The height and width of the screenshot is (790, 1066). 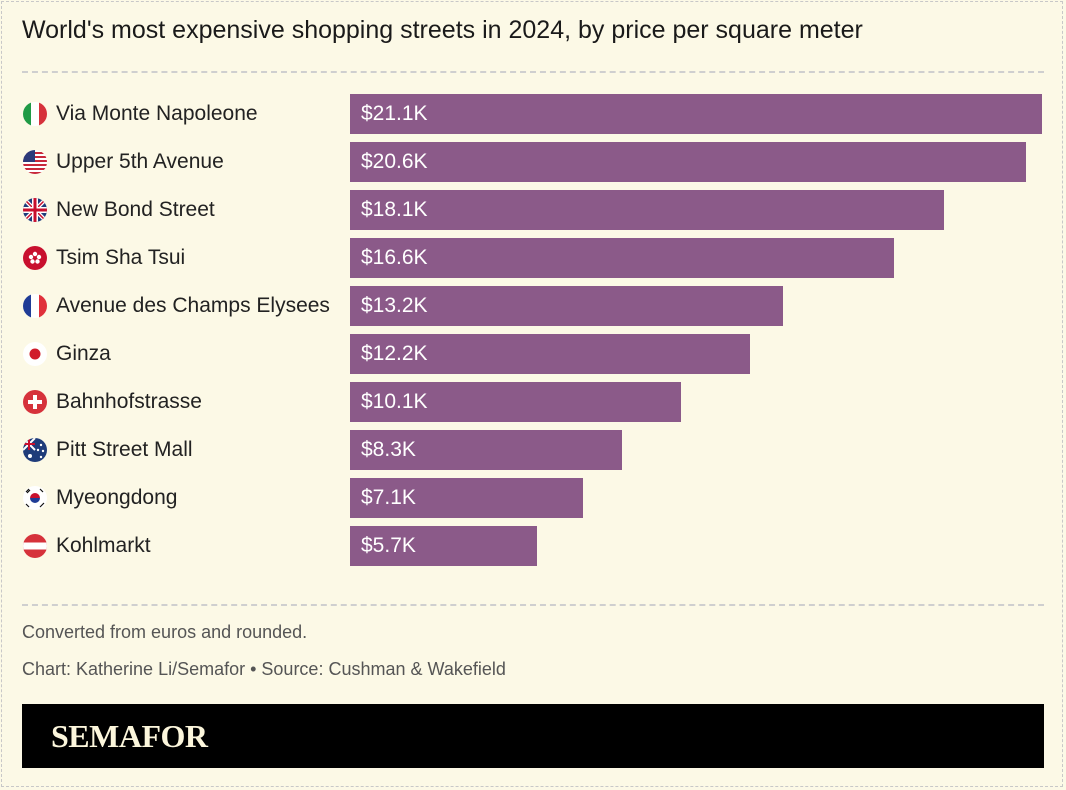 I want to click on japan-flag-icon, so click(x=35, y=354).